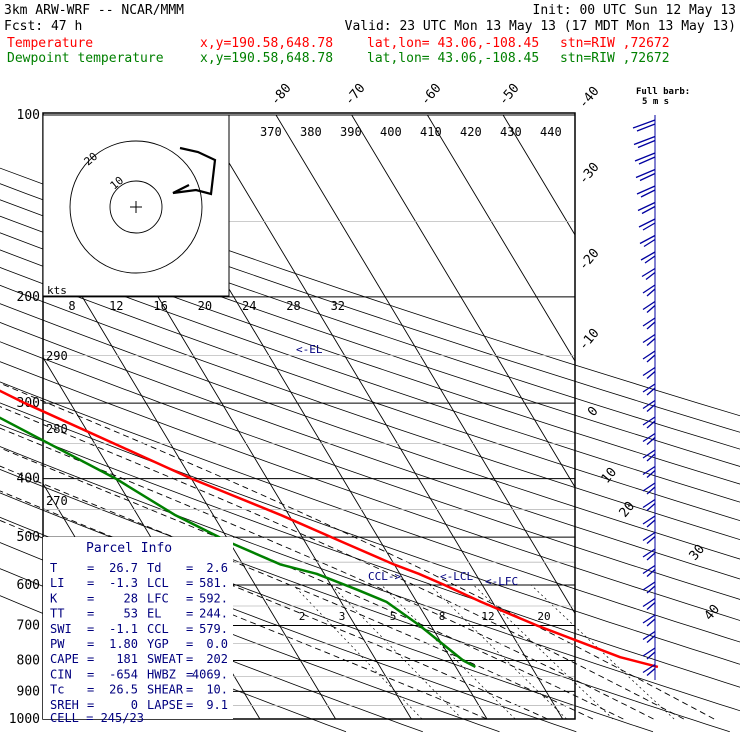 The width and height of the screenshot is (740, 740). I want to click on pressure-tick-label: 700, so click(28, 625).